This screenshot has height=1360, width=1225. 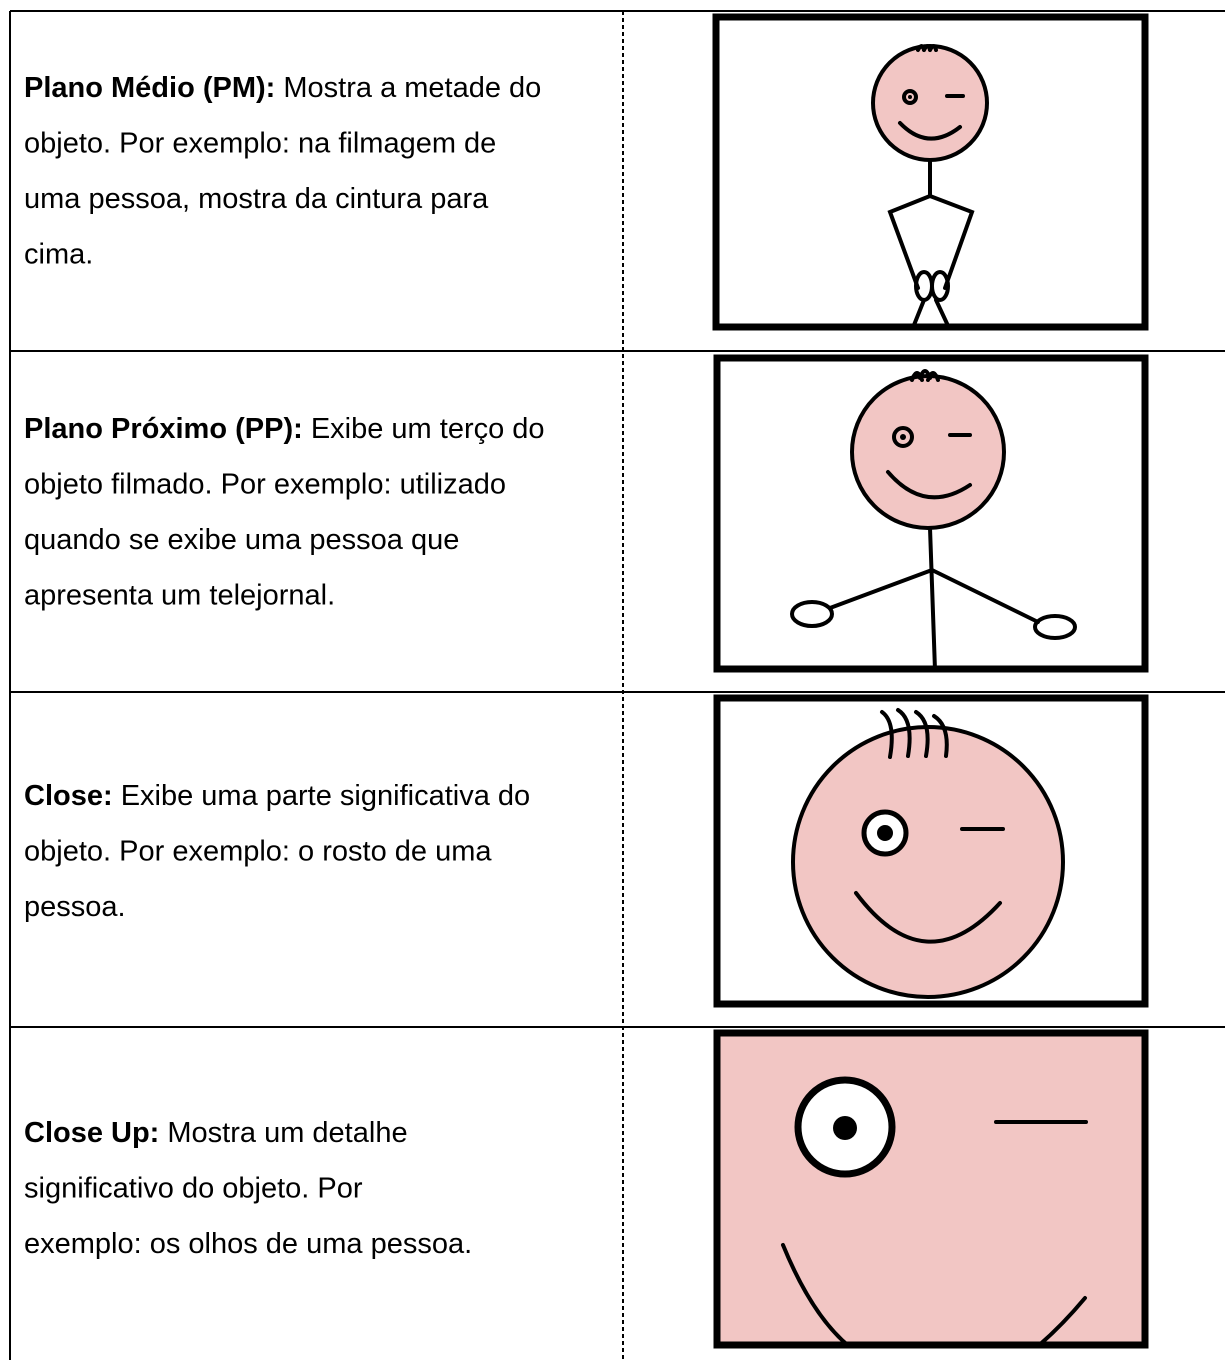 I want to click on description-line: Close Up: Mostra um detalhe, so click(x=216, y=1133).